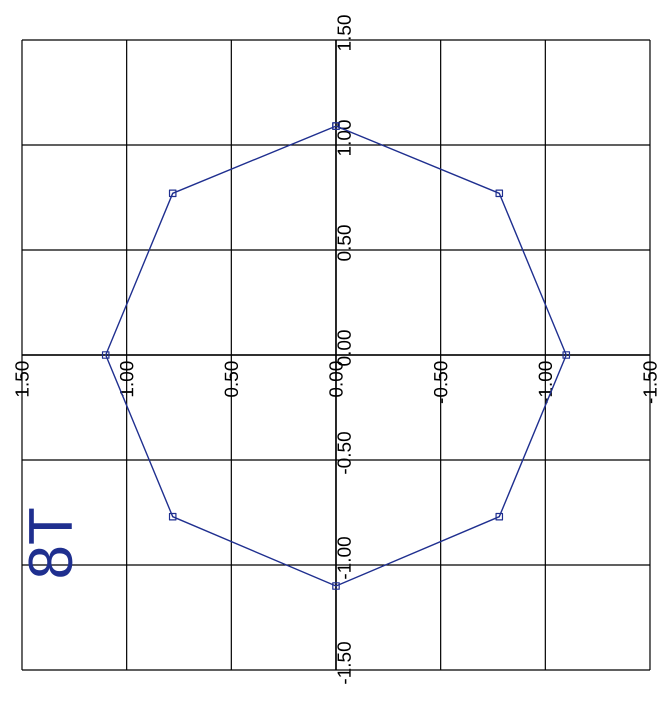 The height and width of the screenshot is (715, 665). I want to click on text: 8T, so click(50, 542).